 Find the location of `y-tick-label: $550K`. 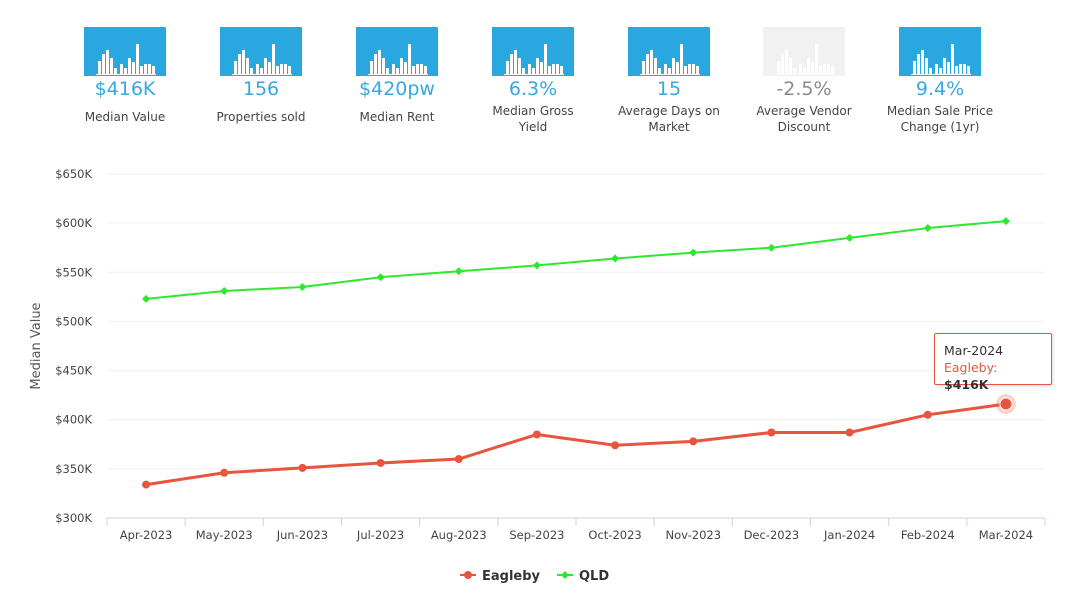

y-tick-label: $550K is located at coordinates (73, 272).